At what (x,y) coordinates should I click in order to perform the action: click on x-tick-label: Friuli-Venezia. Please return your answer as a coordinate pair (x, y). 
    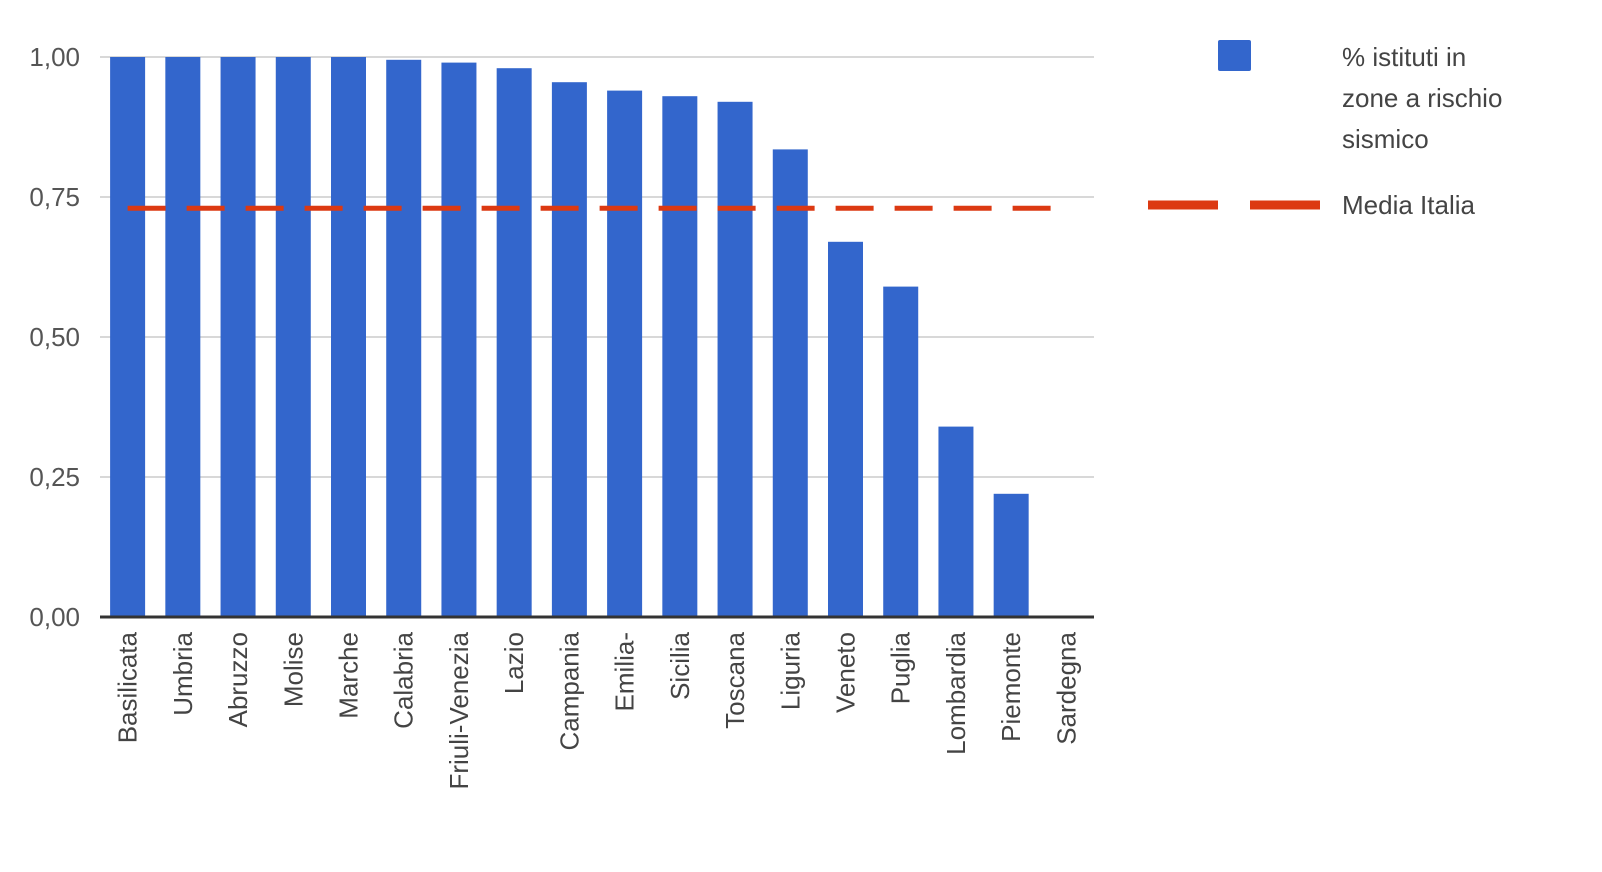
    Looking at the image, I should click on (459, 710).